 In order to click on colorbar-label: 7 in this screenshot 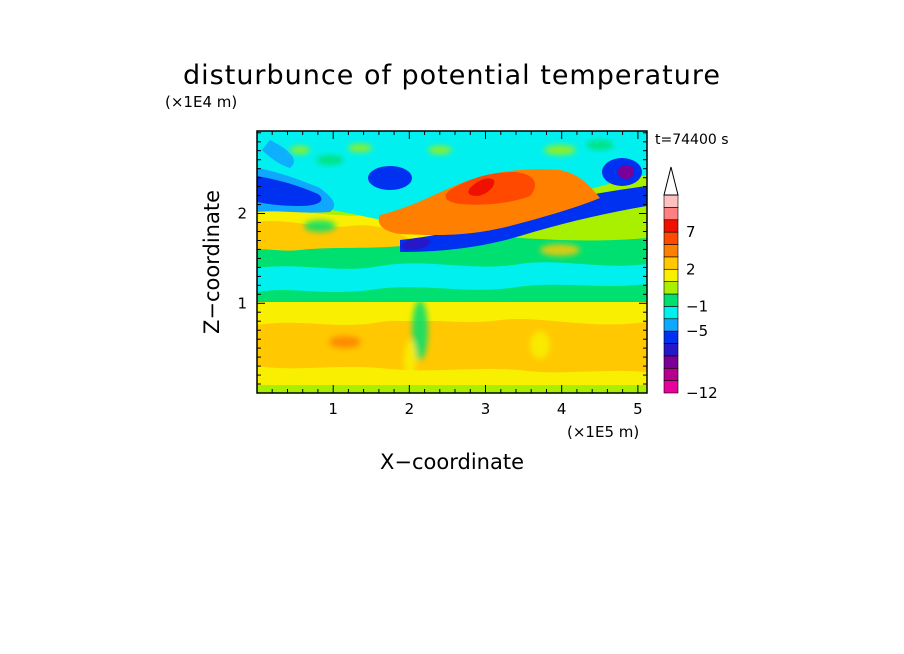, I will do `click(691, 232)`.